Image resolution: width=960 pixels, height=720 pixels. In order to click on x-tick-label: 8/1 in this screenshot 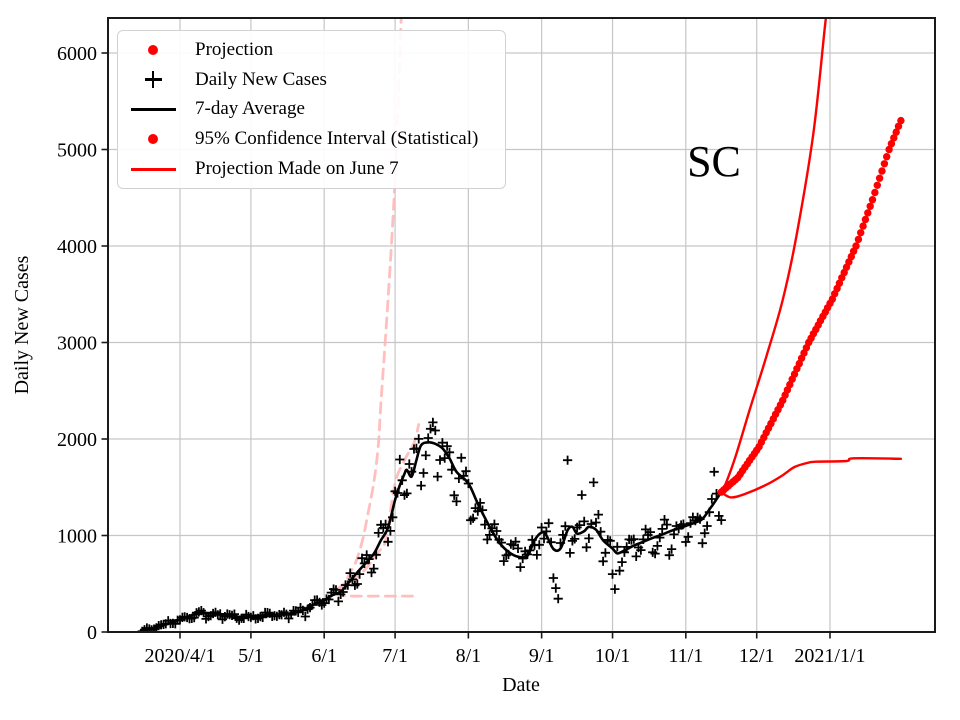, I will do `click(469, 656)`.